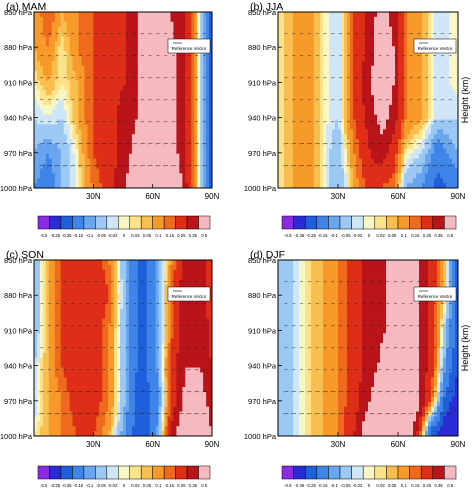  What do you see at coordinates (415, 235) in the screenshot?
I see `colorbar-label: 0.15` at bounding box center [415, 235].